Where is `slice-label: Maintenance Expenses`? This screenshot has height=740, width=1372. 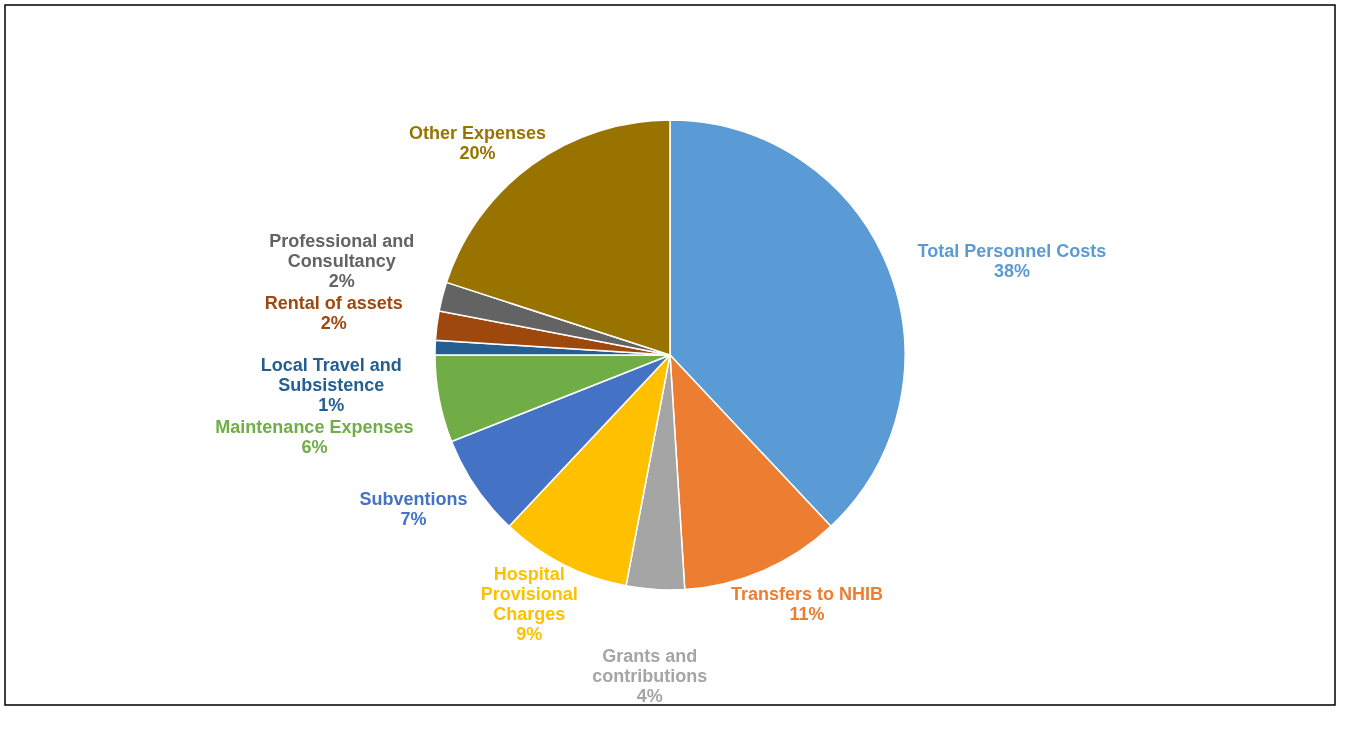 slice-label: Maintenance Expenses is located at coordinates (314, 426).